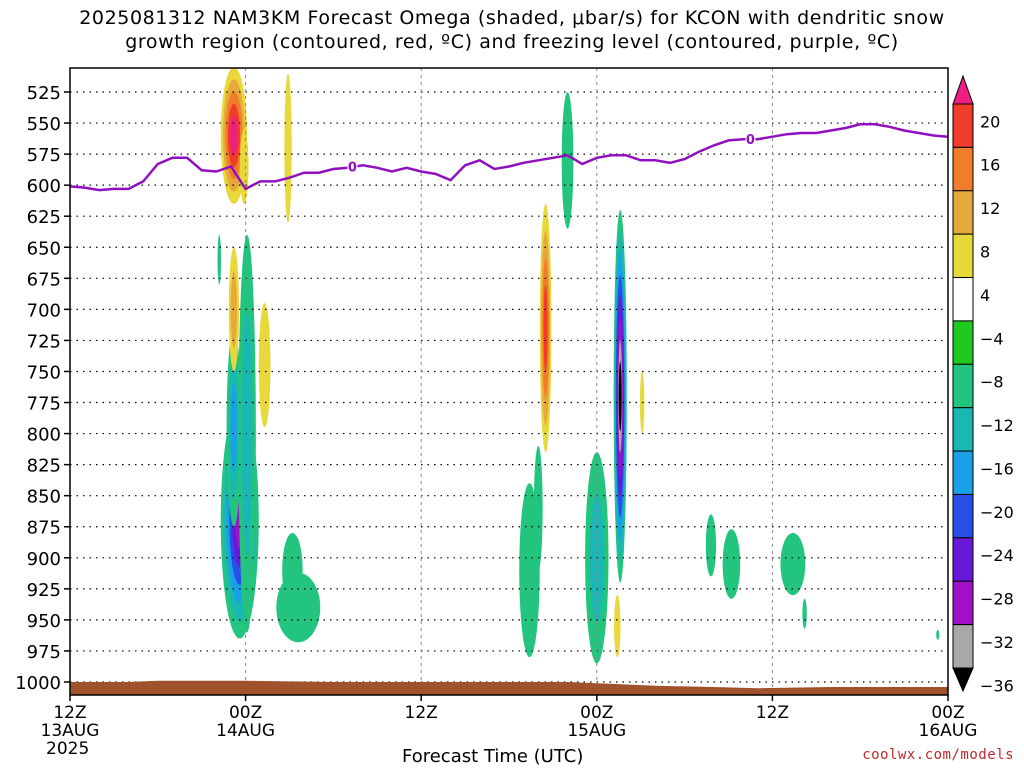  What do you see at coordinates (44, 155) in the screenshot?
I see `y-tick-label-575: 575` at bounding box center [44, 155].